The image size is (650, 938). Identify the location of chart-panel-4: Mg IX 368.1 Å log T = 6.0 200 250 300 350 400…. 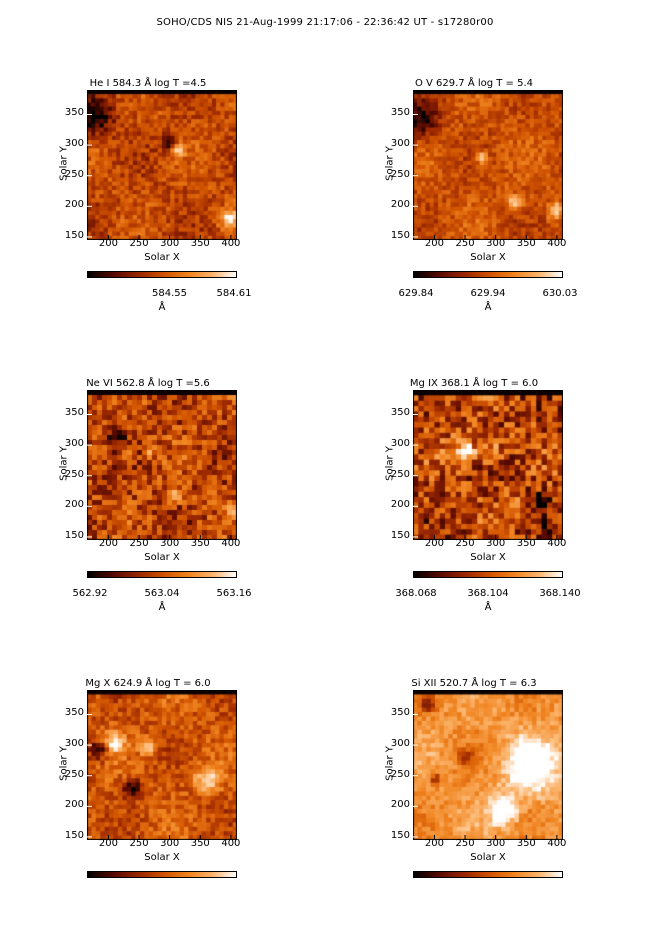
(477, 508).